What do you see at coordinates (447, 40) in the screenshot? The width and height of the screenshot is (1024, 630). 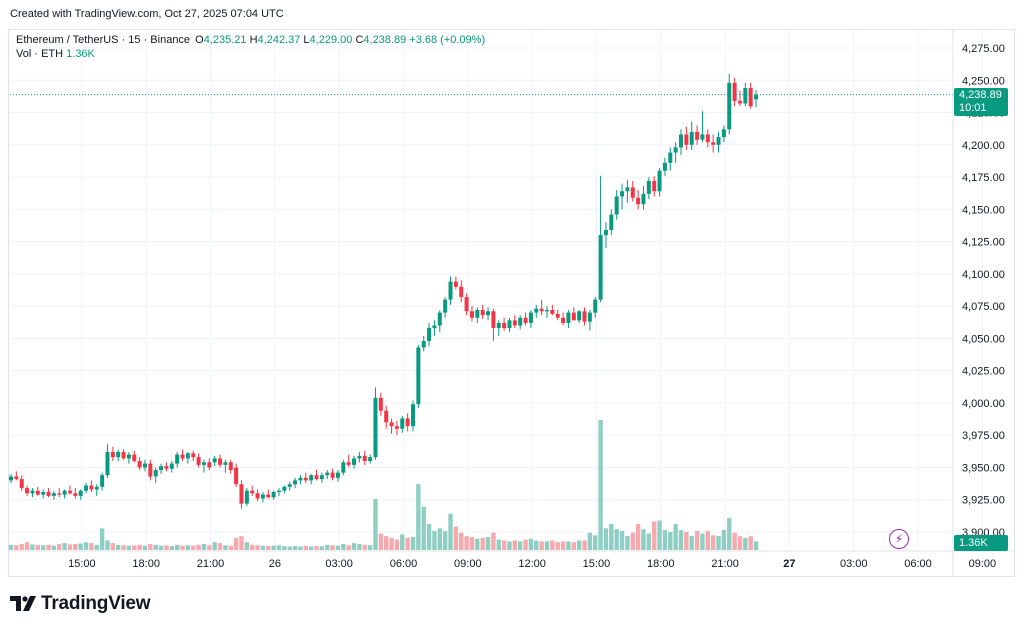 I see `change-value: +3.68 (+0.09%)` at bounding box center [447, 40].